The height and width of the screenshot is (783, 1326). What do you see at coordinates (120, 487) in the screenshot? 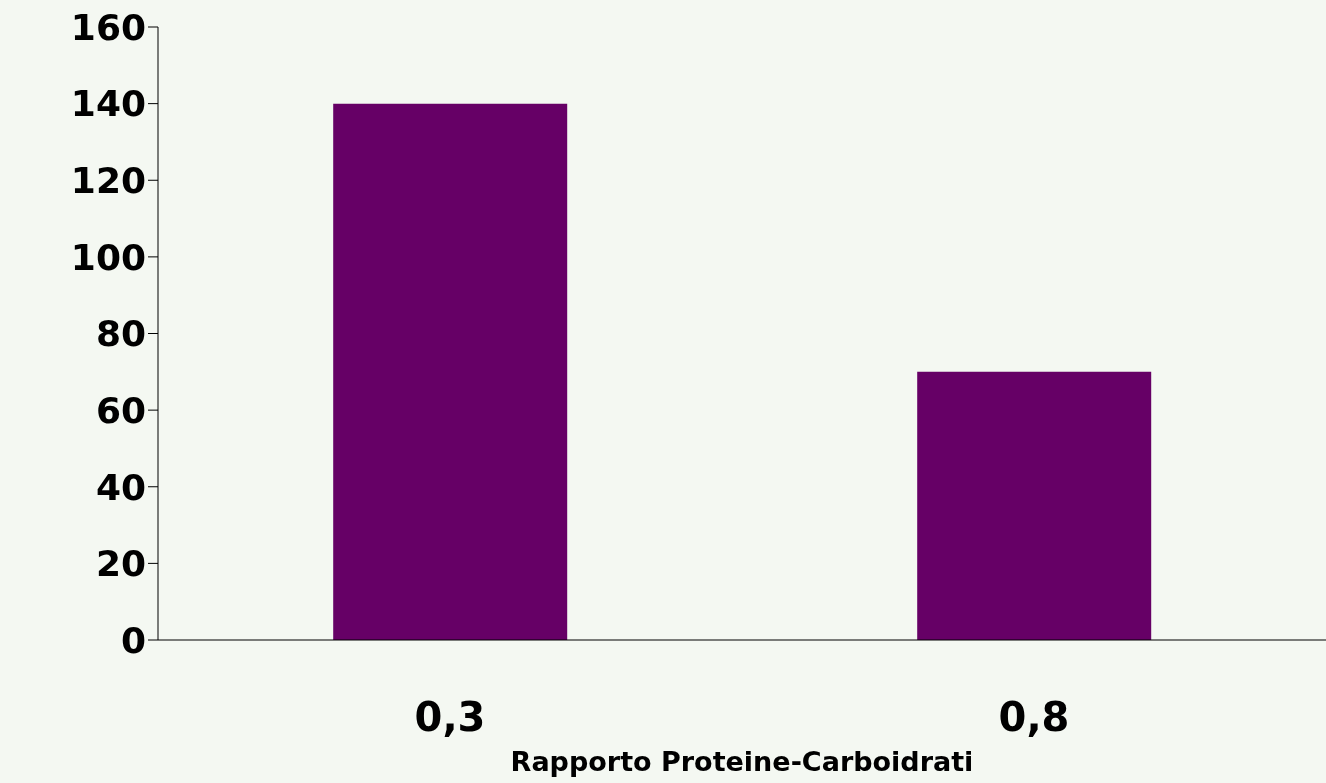
I see `y-tick-label: 40` at bounding box center [120, 487].